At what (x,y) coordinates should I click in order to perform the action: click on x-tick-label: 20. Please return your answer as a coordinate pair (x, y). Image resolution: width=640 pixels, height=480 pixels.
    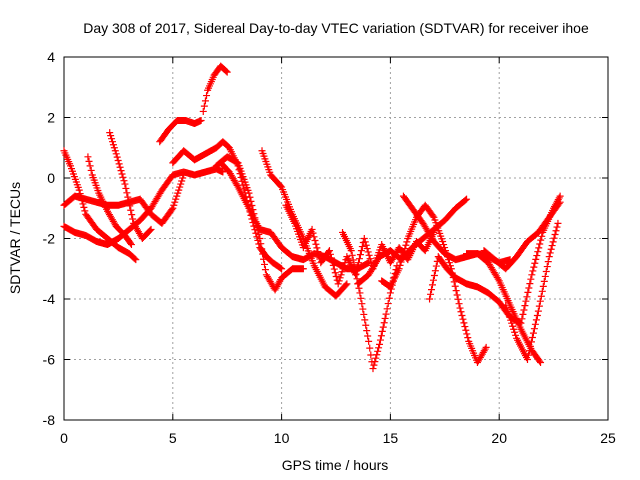
    Looking at the image, I should click on (499, 438).